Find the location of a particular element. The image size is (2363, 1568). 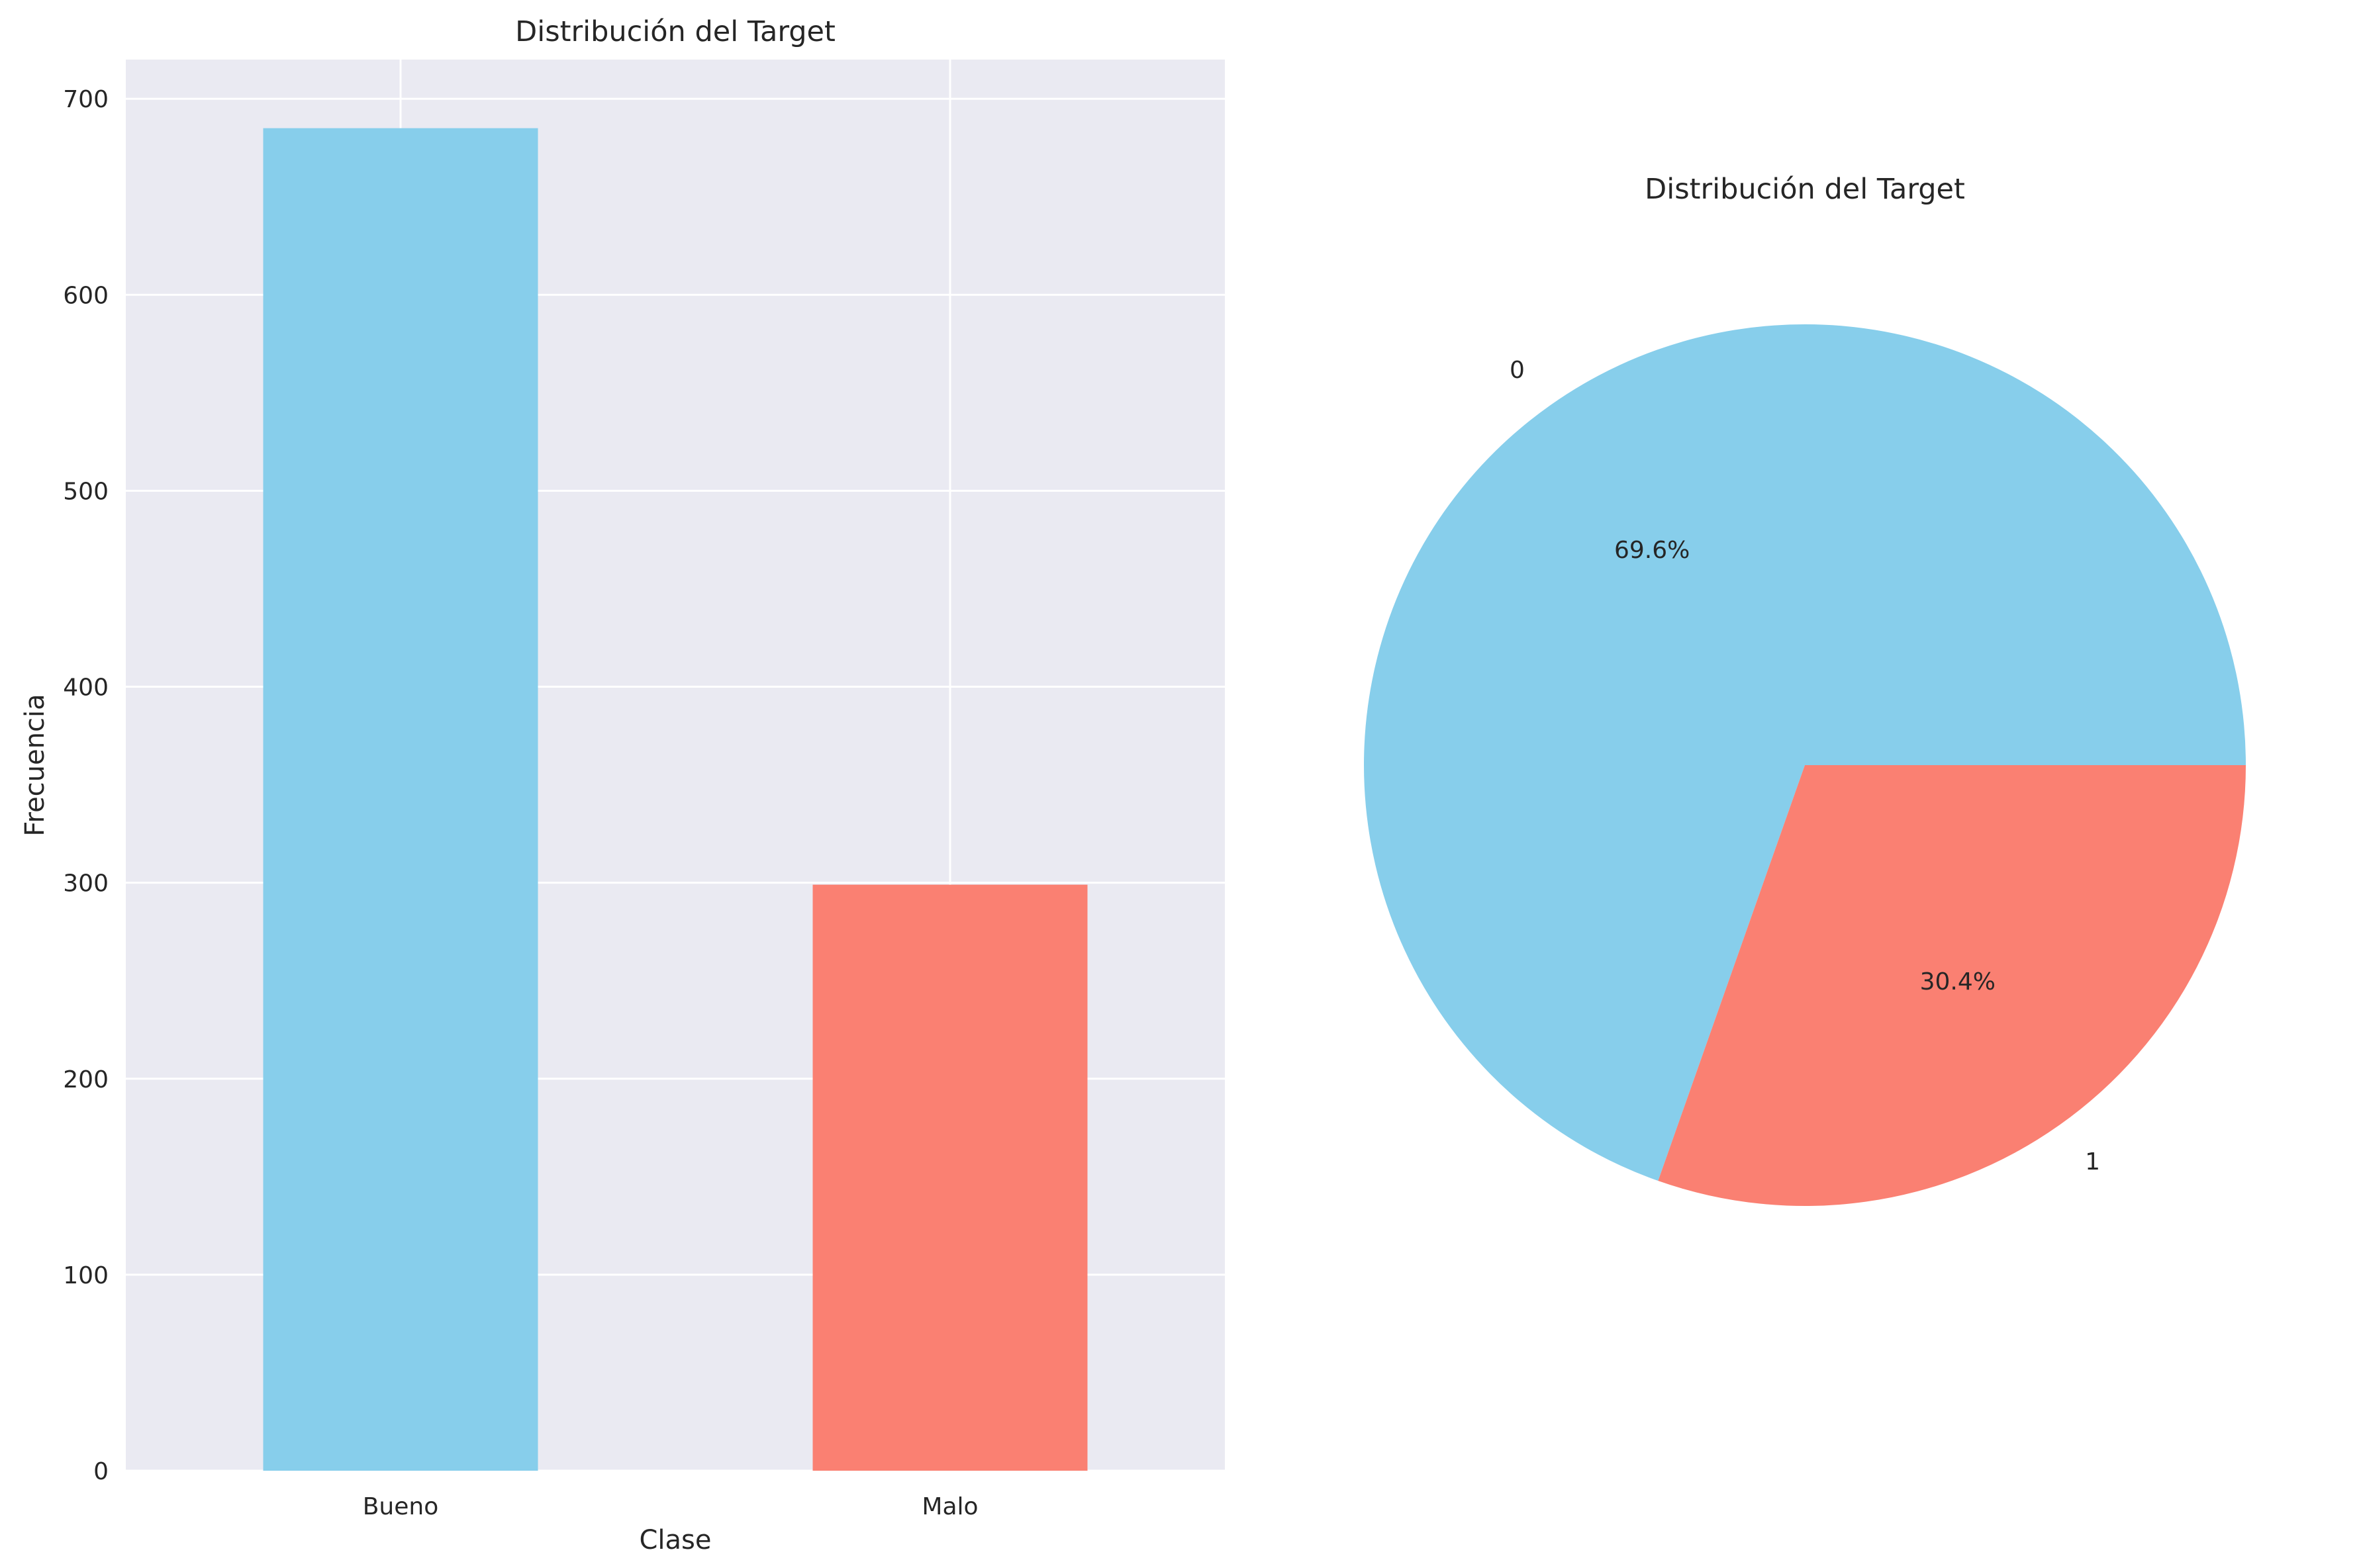

bar-x-axis-label: Clase is located at coordinates (675, 1540).